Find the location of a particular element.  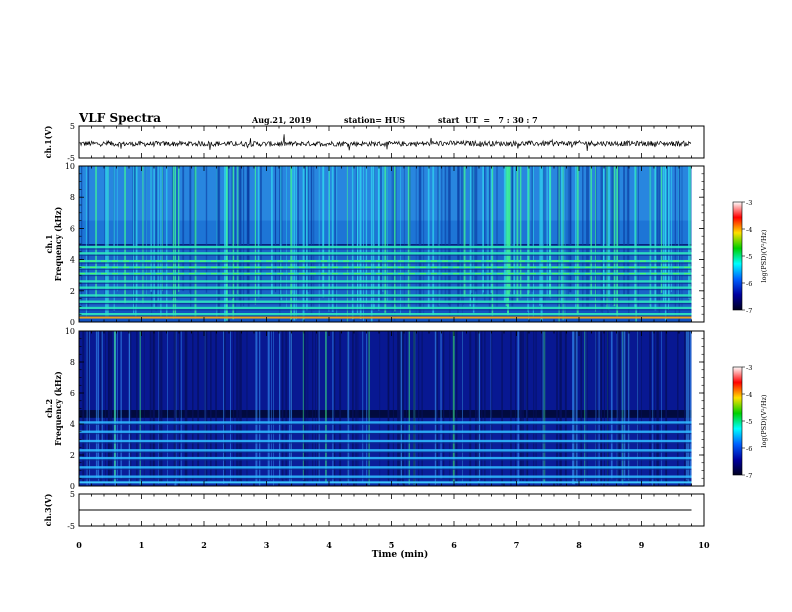

y-axis-label: ch.1(V) is located at coordinates (48, 141).